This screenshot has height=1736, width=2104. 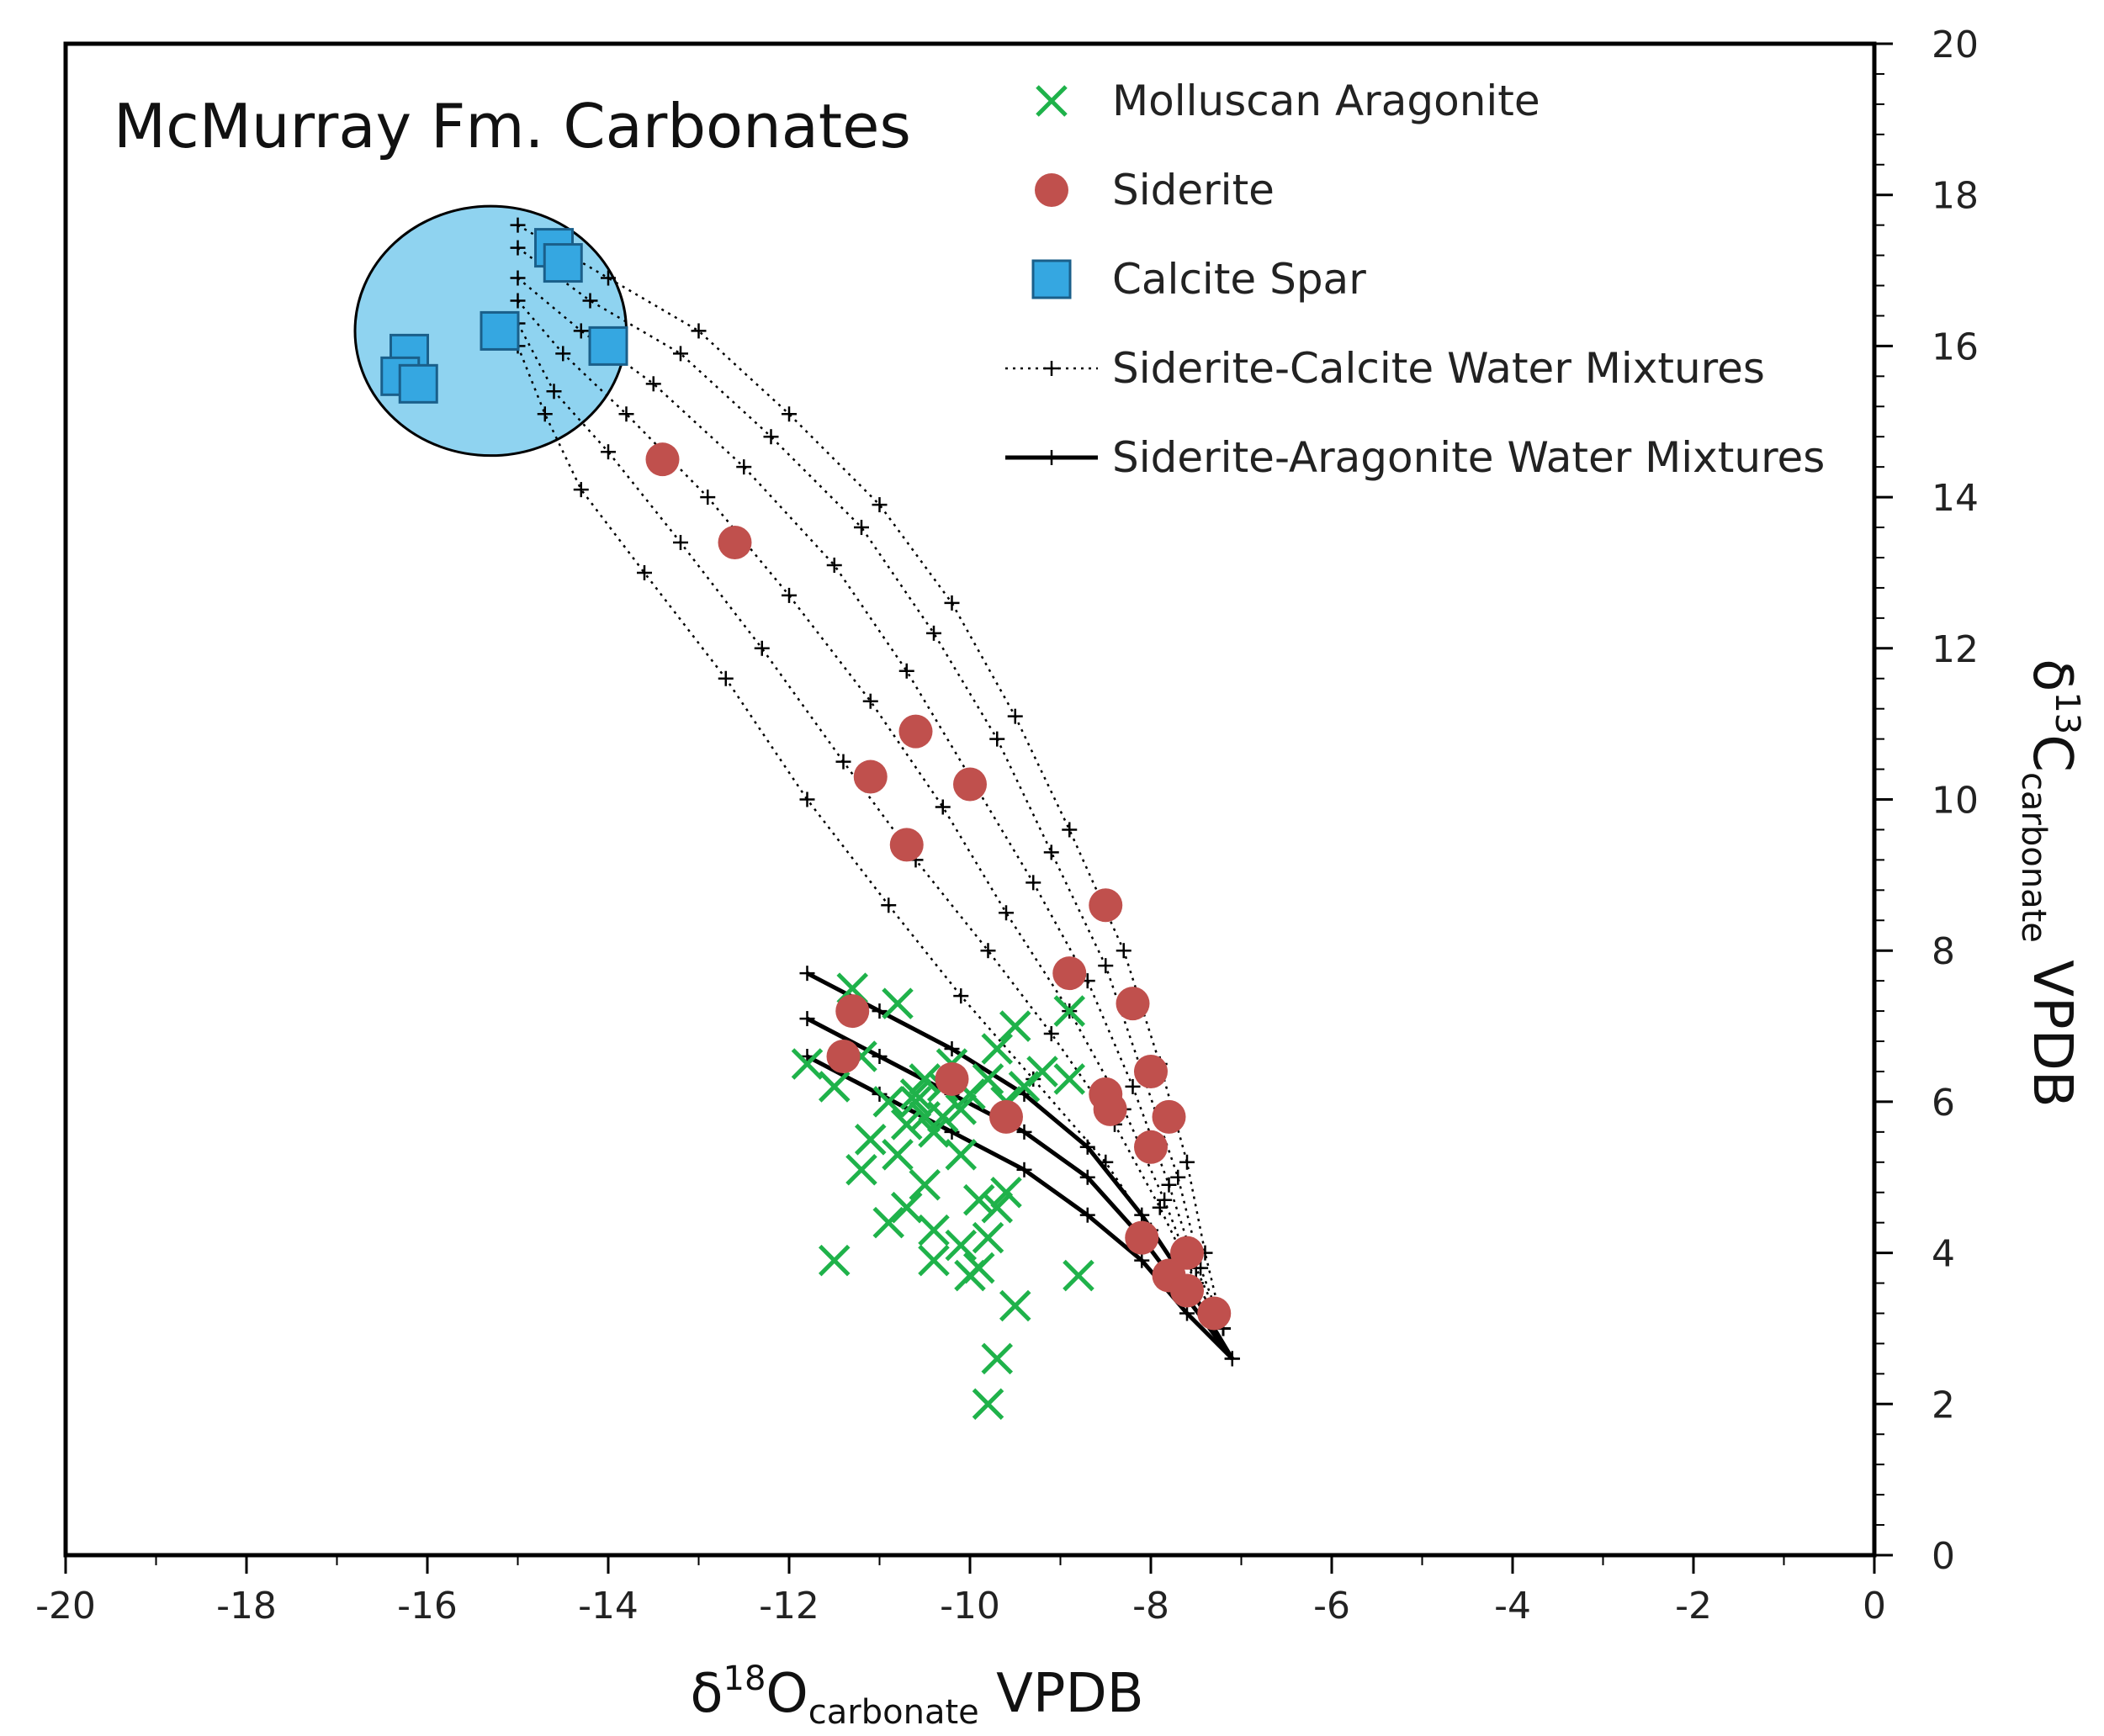 What do you see at coordinates (512, 126) in the screenshot?
I see `chart-title: McMurray Fm. Carbonates` at bounding box center [512, 126].